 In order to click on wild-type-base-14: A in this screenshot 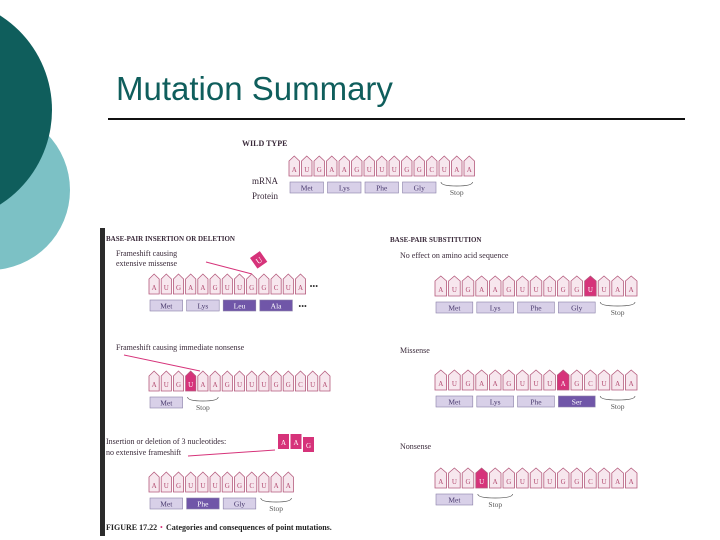, I will do `click(469, 170)`.